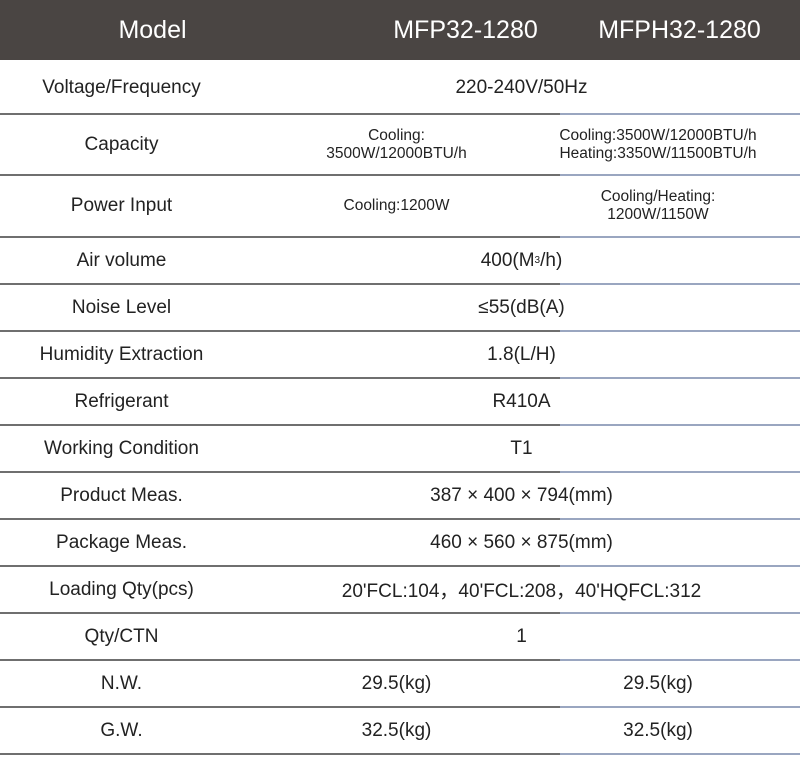 This screenshot has width=800, height=762. Describe the element at coordinates (121, 260) in the screenshot. I see `row-label: Air volume` at that location.